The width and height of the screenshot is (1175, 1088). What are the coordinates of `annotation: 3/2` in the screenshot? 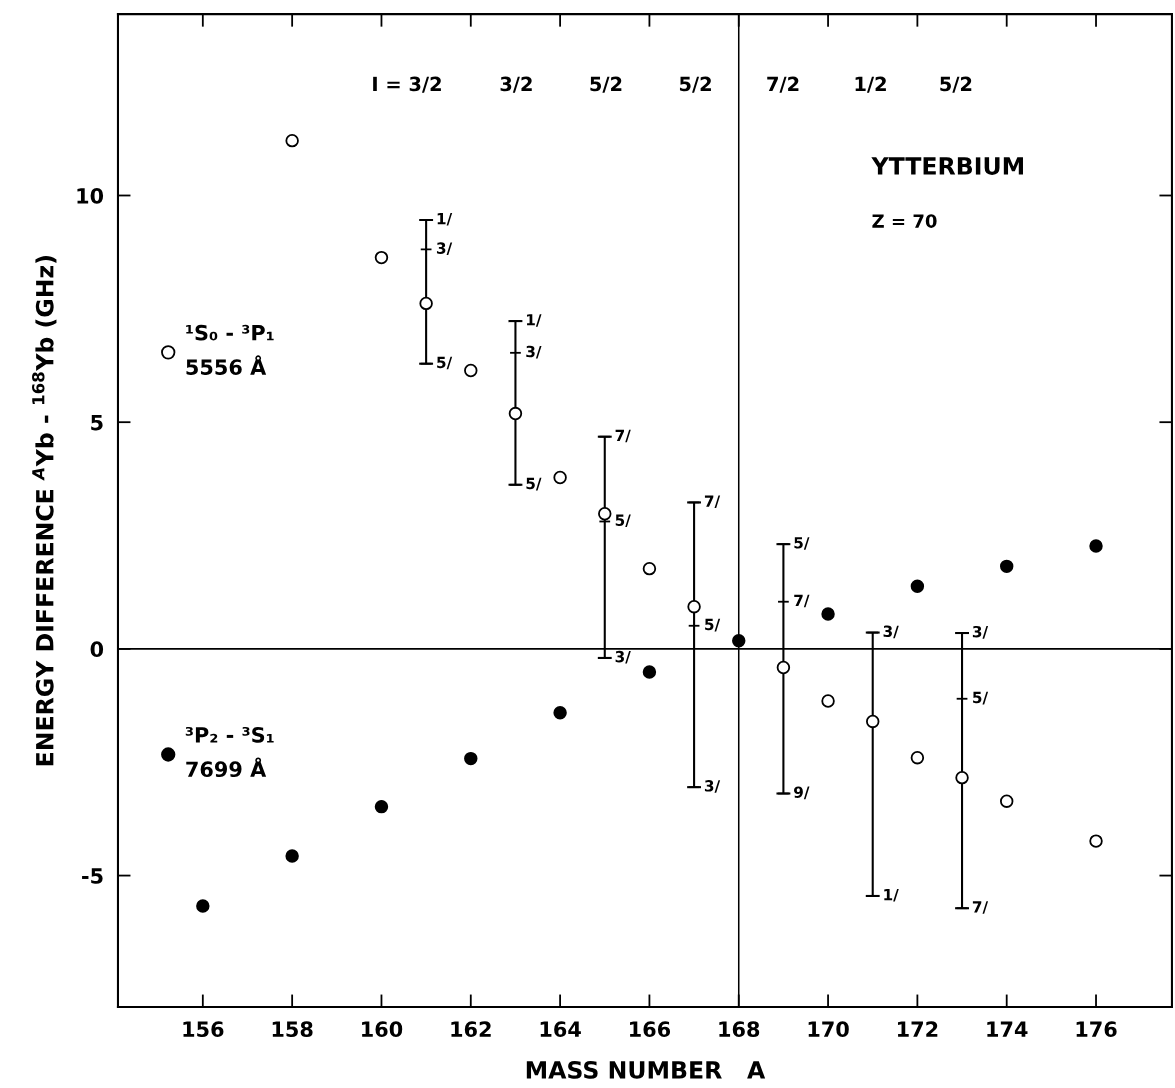 It's located at (516, 84).